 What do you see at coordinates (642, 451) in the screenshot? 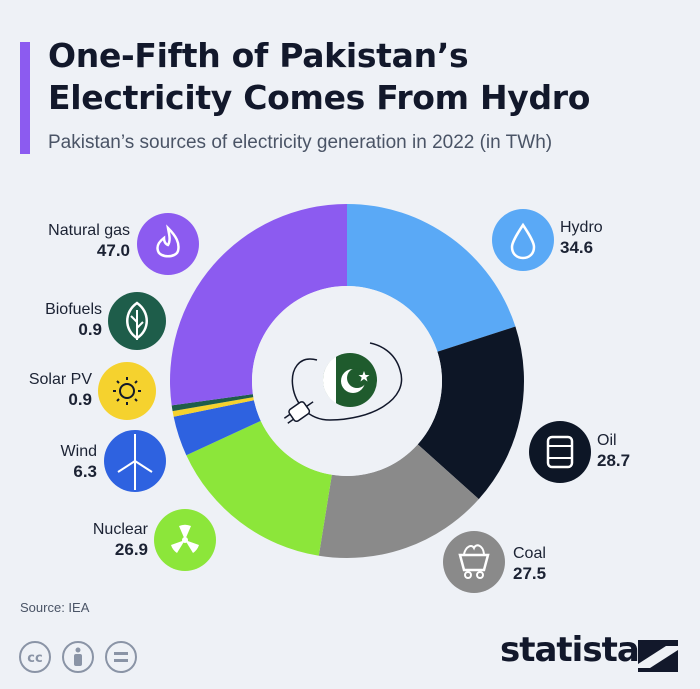
I see `label-oil: Oil 28.7` at bounding box center [642, 451].